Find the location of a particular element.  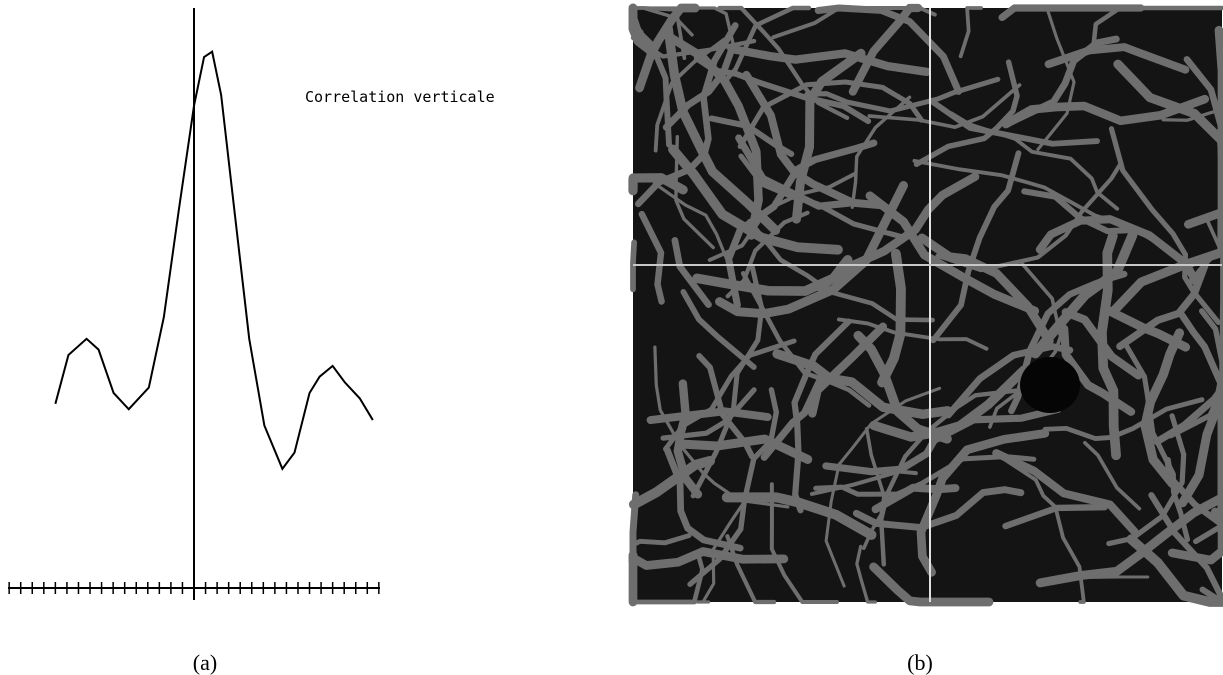

caption: (a) is located at coordinates (205, 662).